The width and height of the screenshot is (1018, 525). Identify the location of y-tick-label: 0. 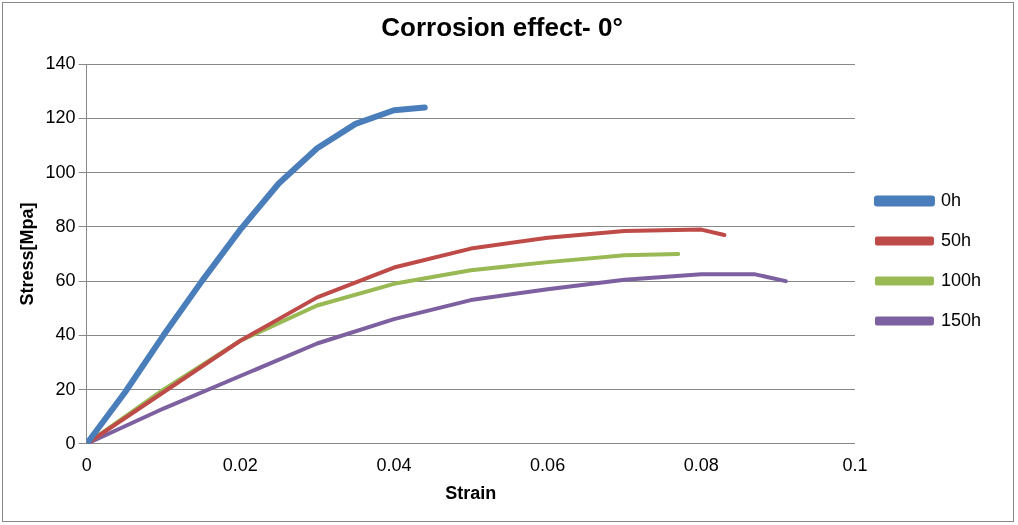
(70, 442).